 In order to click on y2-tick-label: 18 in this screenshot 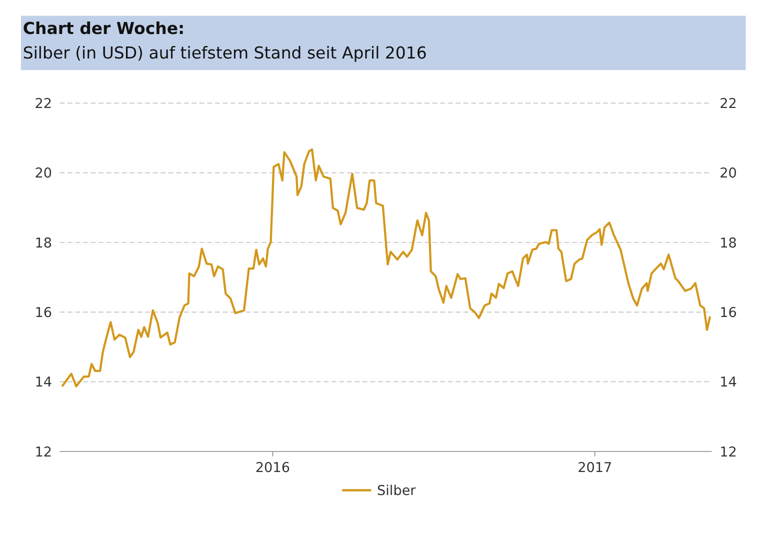, I will do `click(728, 243)`.